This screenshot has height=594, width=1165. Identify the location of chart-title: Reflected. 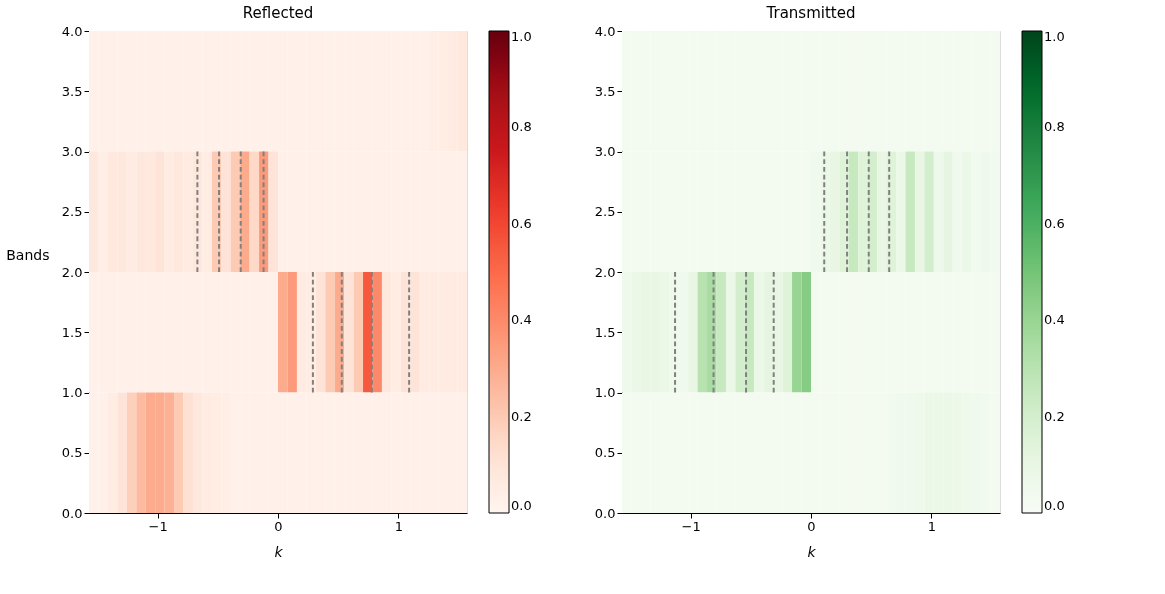
(278, 13).